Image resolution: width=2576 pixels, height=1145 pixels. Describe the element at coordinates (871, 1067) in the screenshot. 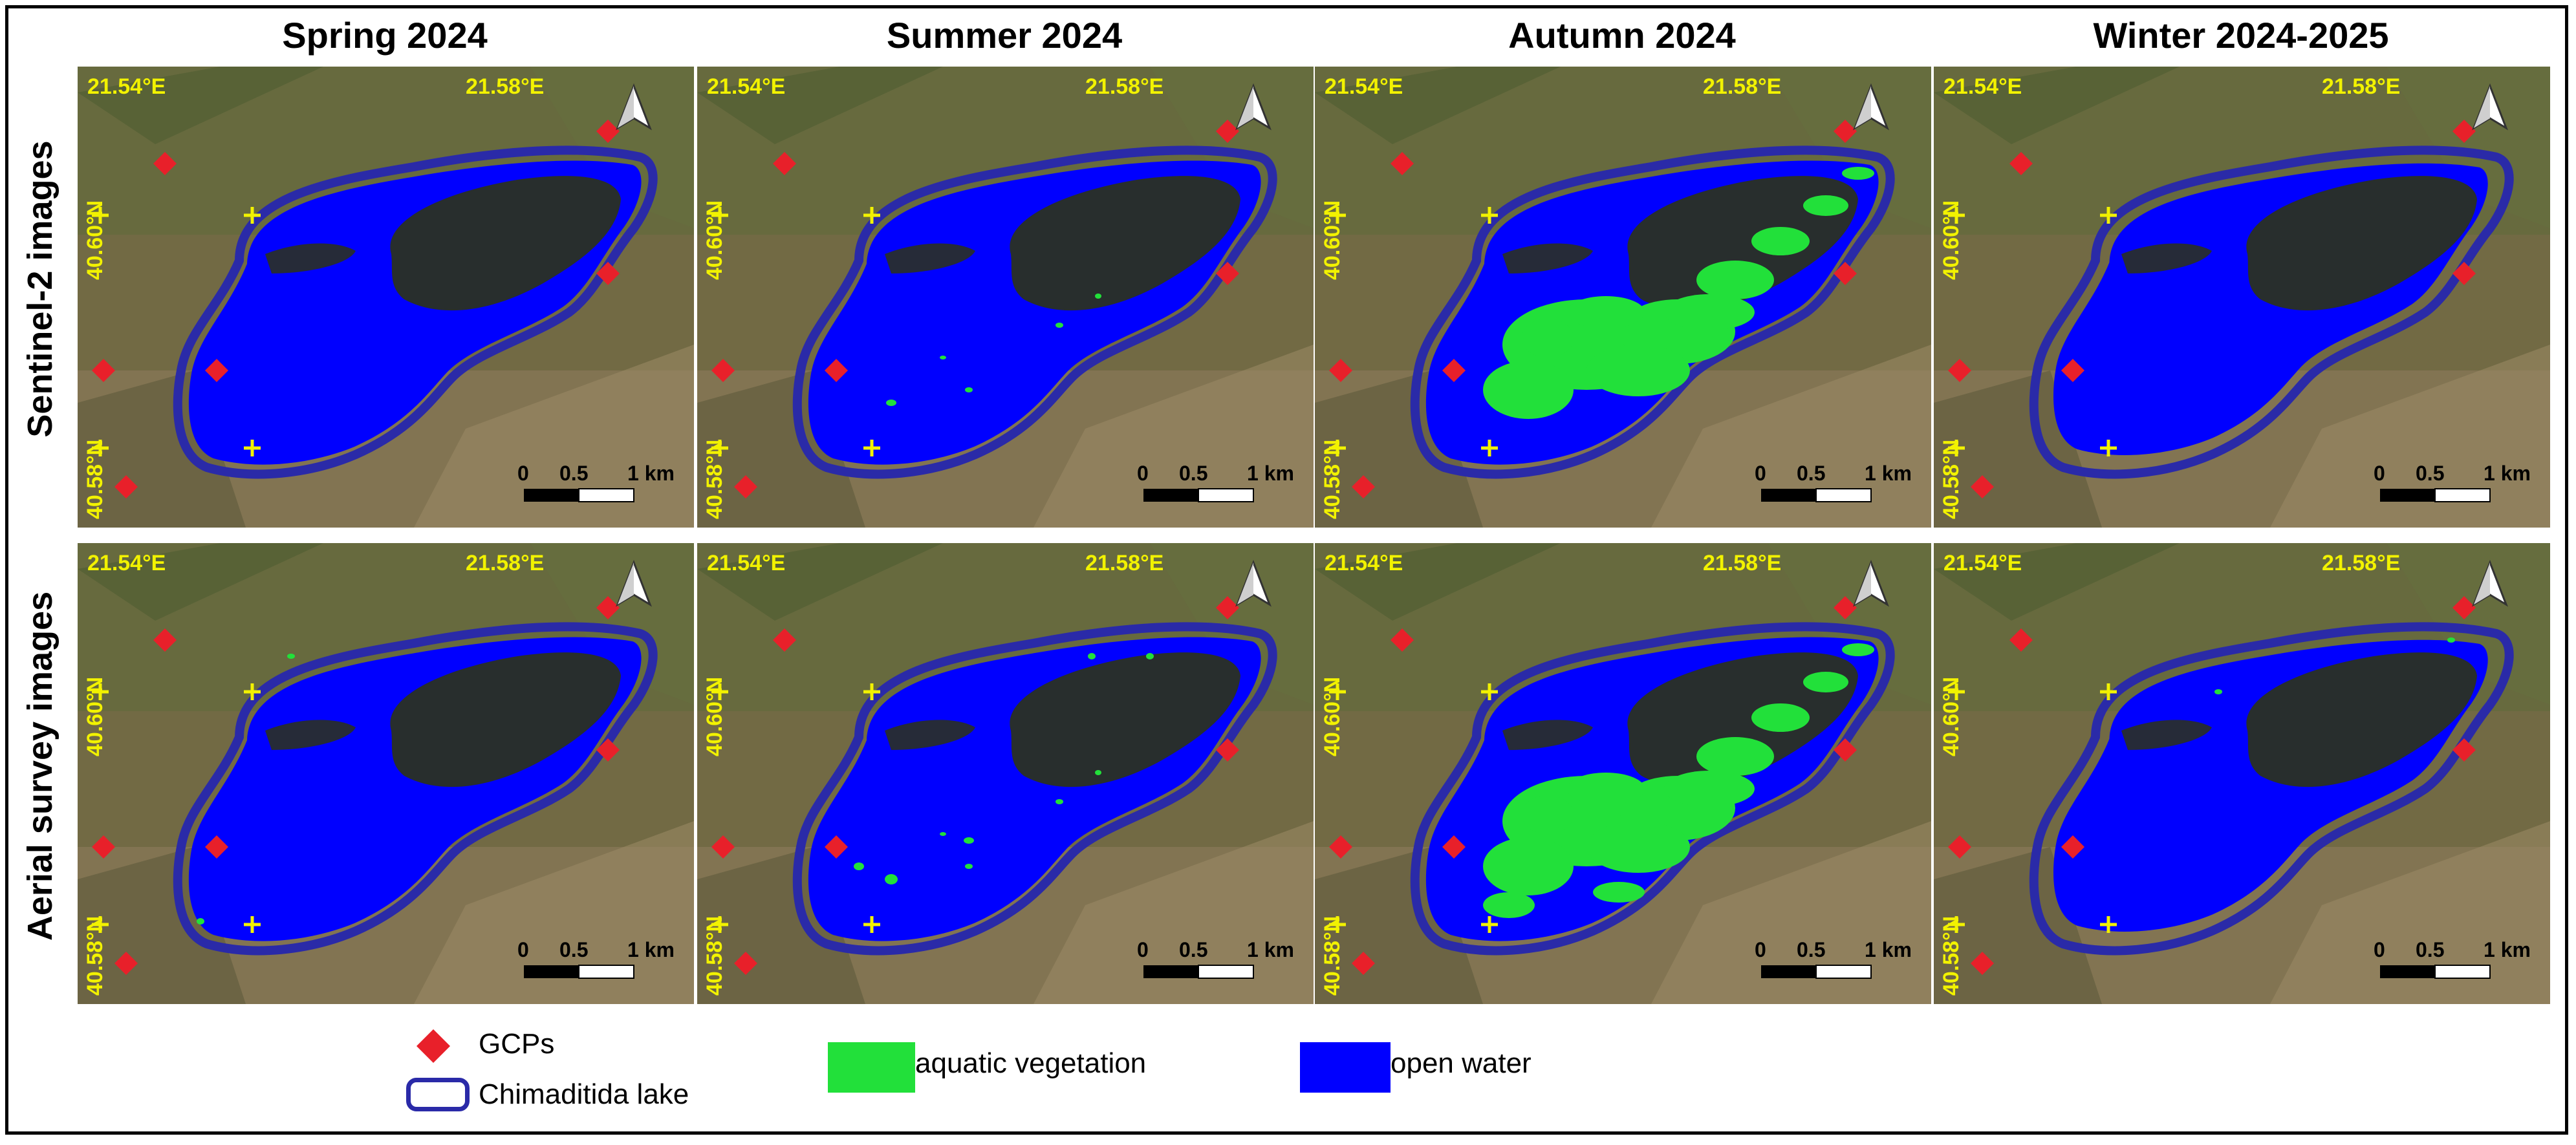

I see `legend-vegetation-swatch` at that location.